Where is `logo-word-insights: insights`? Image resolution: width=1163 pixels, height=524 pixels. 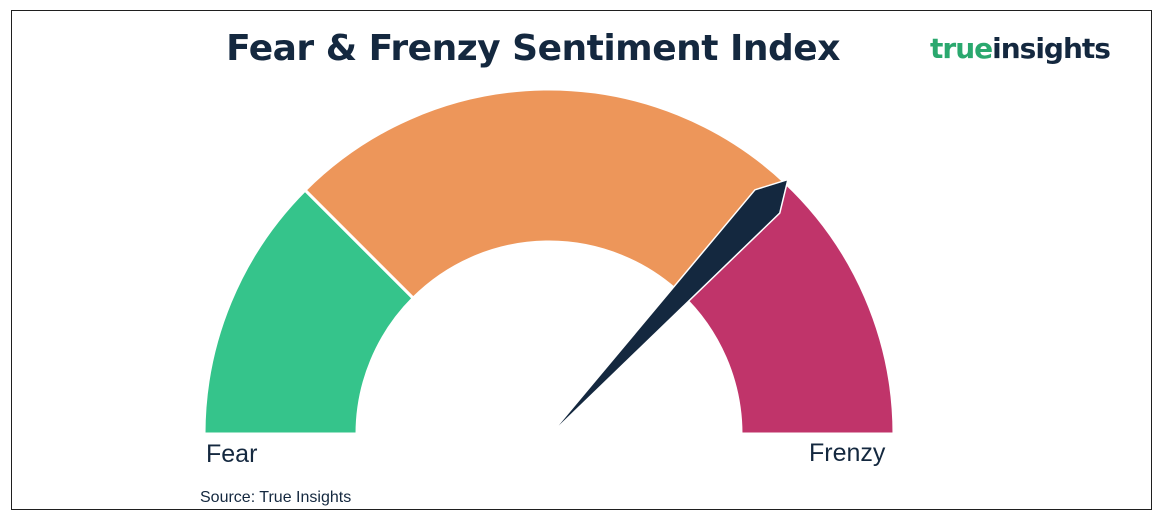 logo-word-insights: insights is located at coordinates (1051, 48).